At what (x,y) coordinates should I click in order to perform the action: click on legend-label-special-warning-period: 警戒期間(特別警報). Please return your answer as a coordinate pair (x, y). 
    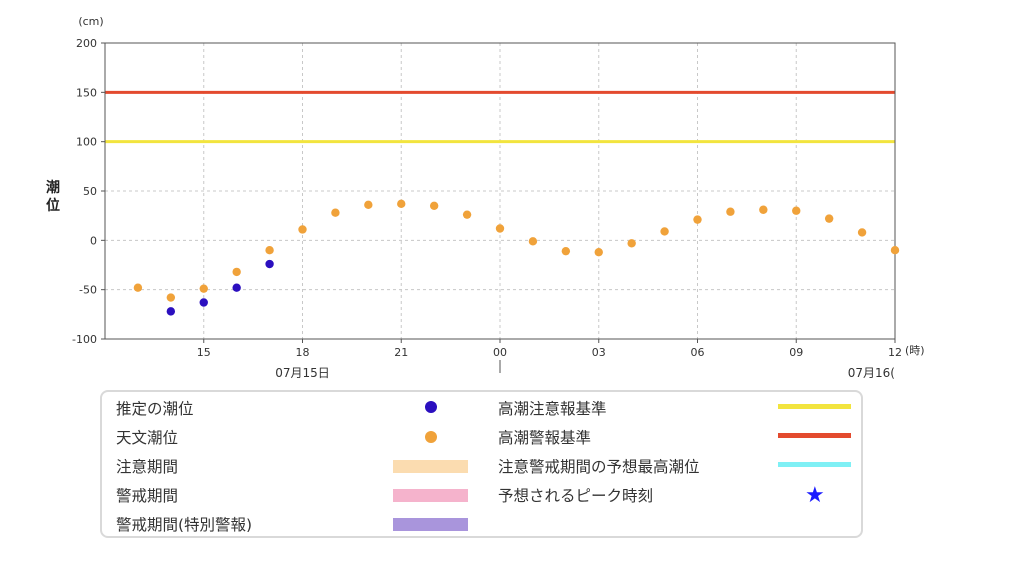
    Looking at the image, I should click on (184, 525).